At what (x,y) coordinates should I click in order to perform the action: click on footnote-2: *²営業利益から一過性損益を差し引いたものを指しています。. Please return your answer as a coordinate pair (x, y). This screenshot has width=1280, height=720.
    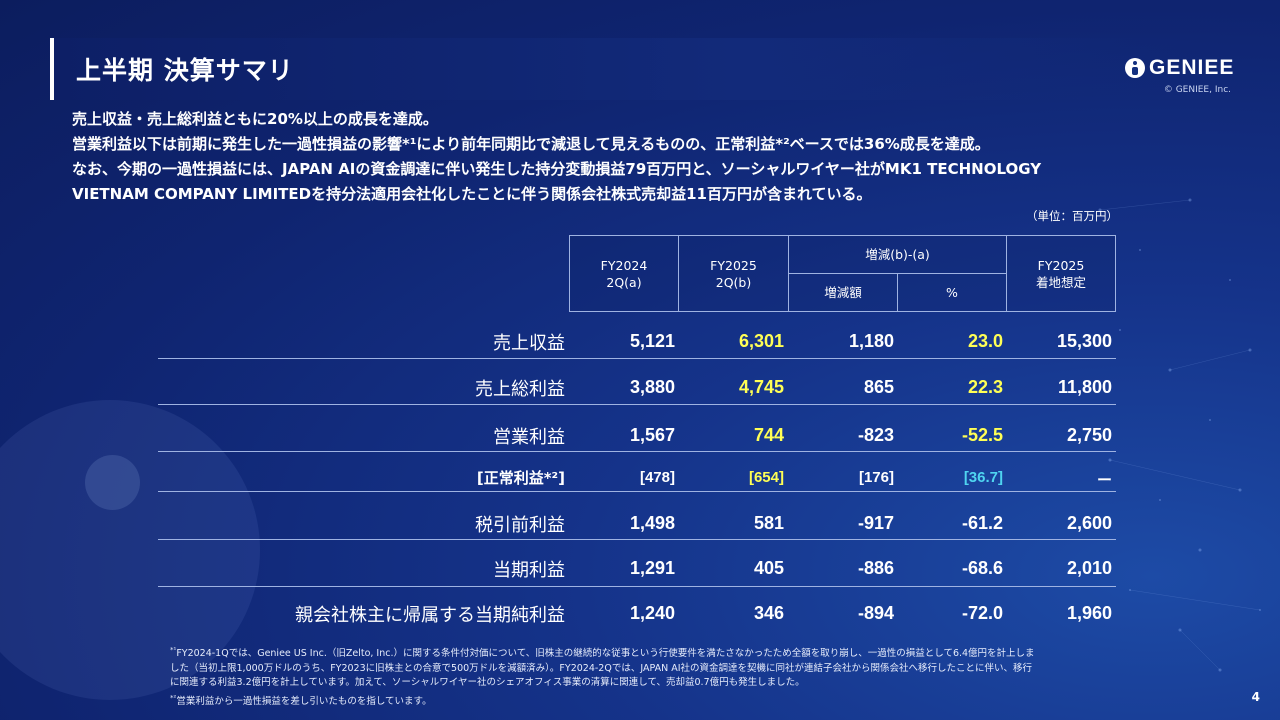
    Looking at the image, I should click on (670, 700).